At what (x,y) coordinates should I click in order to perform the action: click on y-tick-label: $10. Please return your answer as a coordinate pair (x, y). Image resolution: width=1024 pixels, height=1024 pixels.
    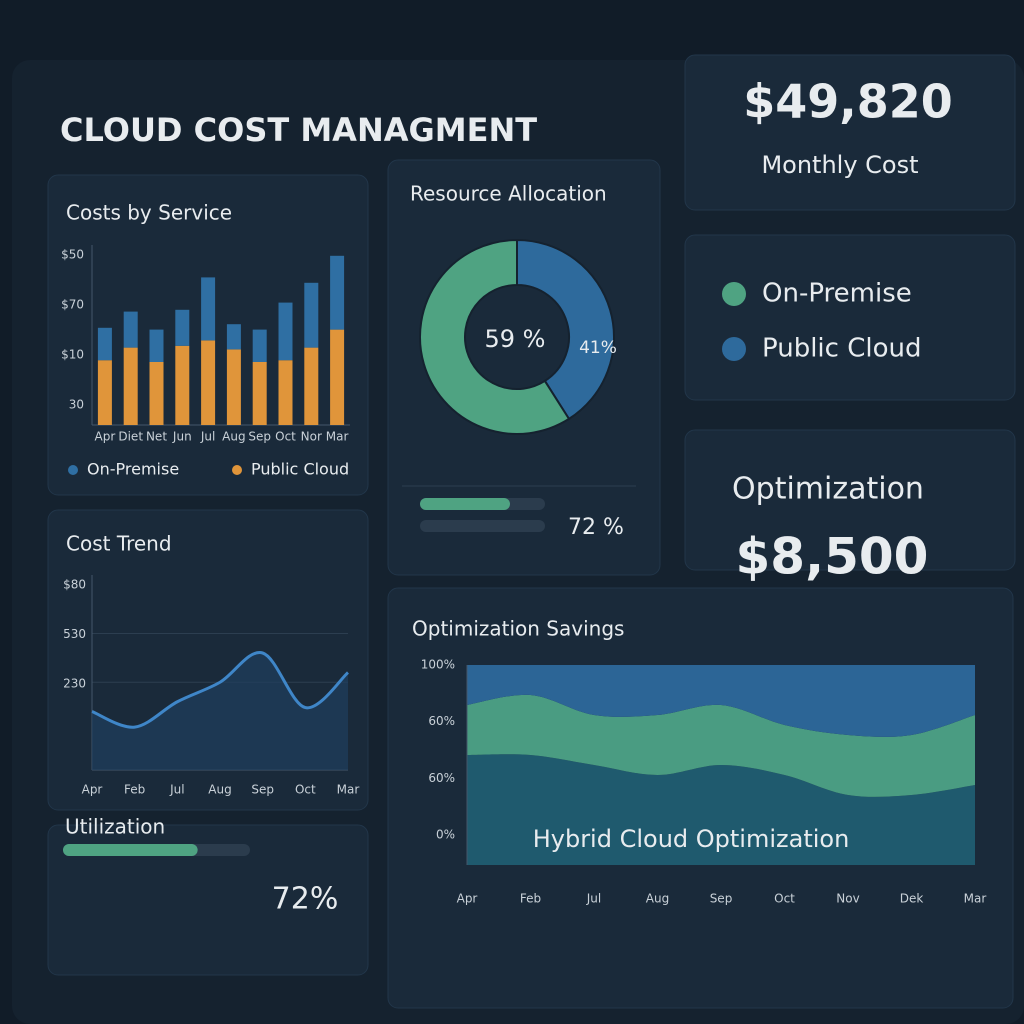
    Looking at the image, I should click on (72, 355).